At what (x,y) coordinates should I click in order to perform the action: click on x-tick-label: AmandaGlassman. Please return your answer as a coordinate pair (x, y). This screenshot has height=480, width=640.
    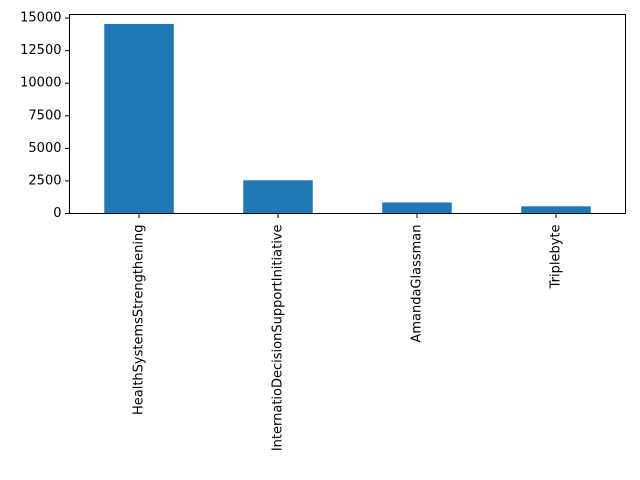
    Looking at the image, I should click on (417, 284).